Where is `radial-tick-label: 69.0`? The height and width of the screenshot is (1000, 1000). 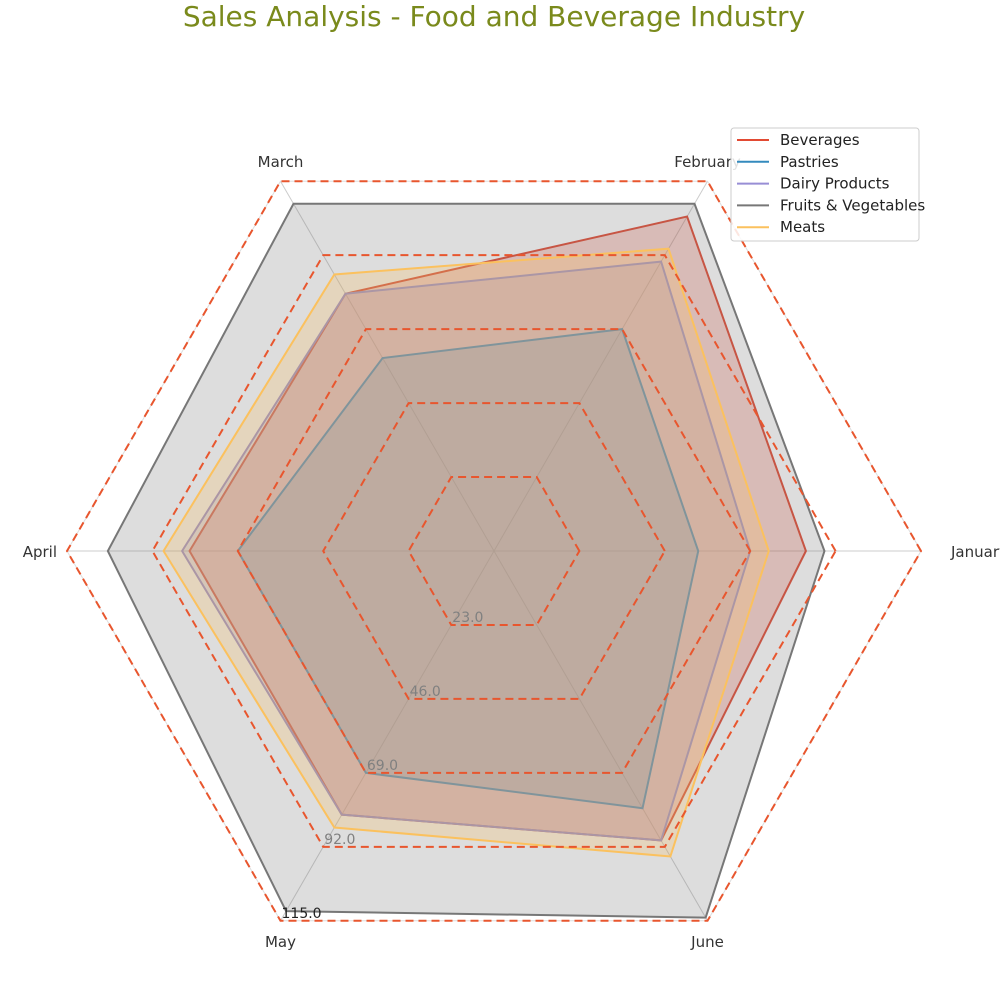 radial-tick-label: 69.0 is located at coordinates (382, 766).